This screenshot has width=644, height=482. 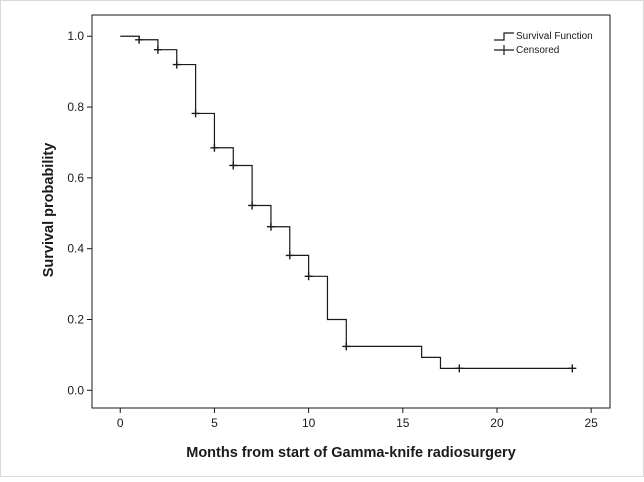 What do you see at coordinates (309, 423) in the screenshot?
I see `x-tick-label: 10` at bounding box center [309, 423].